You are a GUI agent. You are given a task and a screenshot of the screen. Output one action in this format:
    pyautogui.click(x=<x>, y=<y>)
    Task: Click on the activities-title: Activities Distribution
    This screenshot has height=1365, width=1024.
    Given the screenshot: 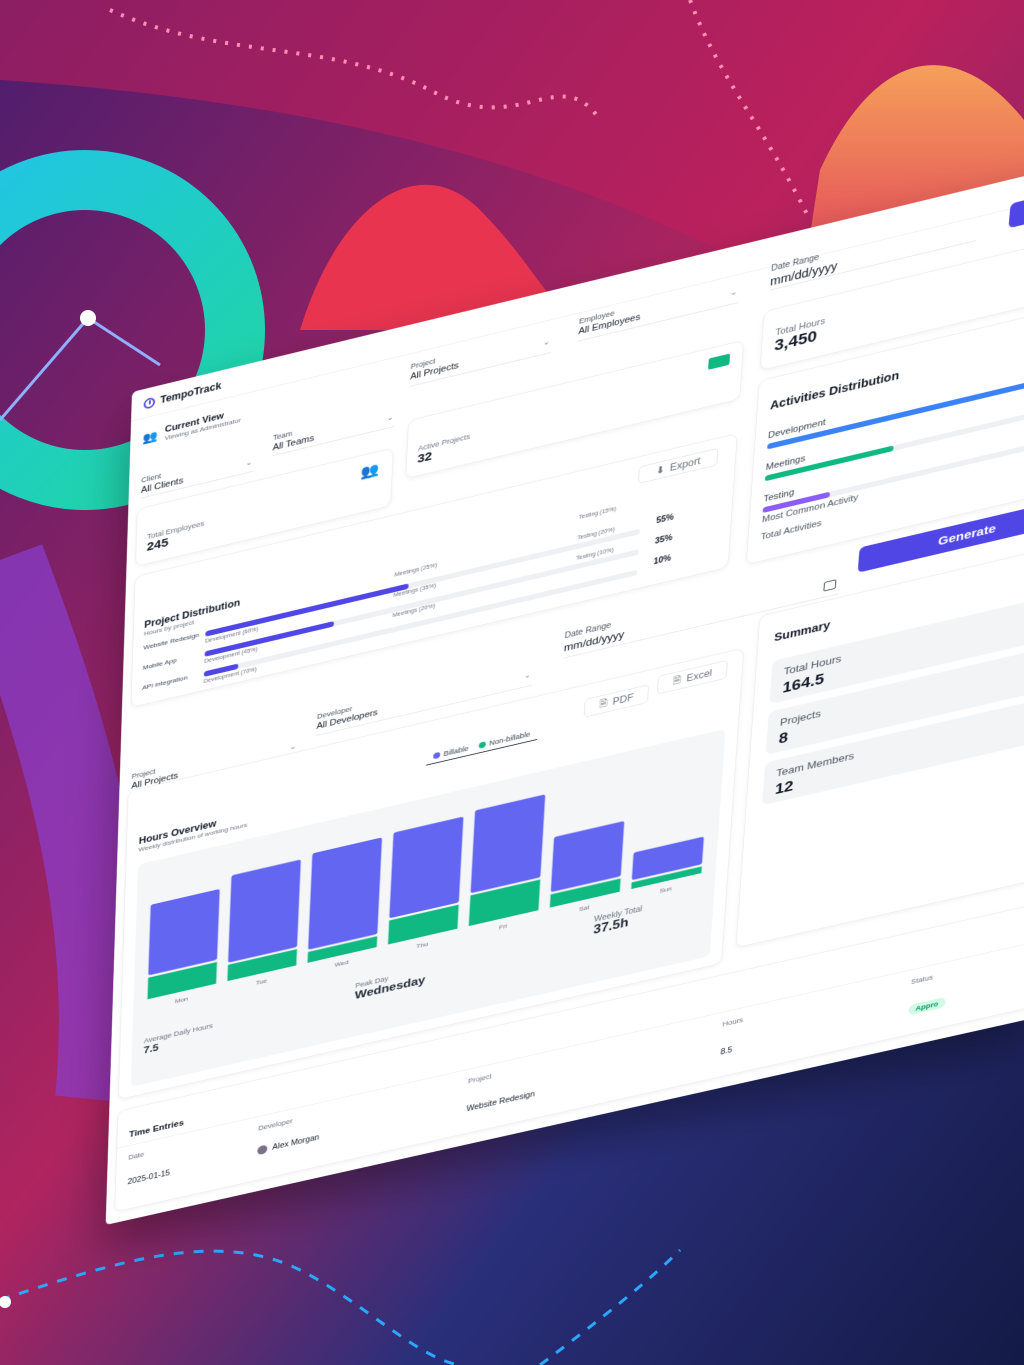 What is the action you would take?
    pyautogui.click(x=835, y=390)
    